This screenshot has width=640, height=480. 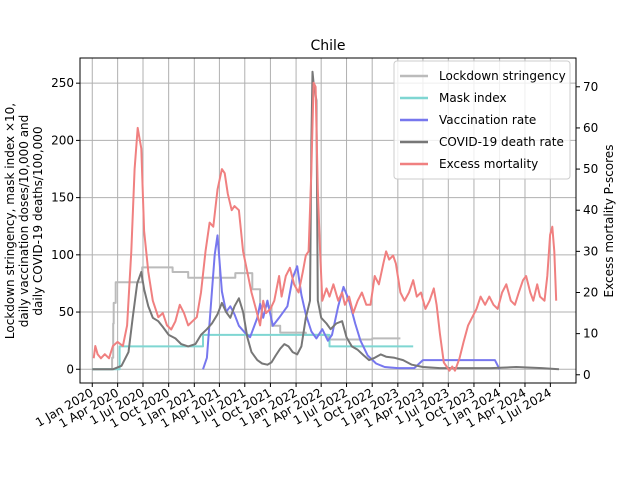 I want to click on left-axis-title-line: Lockdown stringency, mask index ×10,, so click(x=10, y=221).